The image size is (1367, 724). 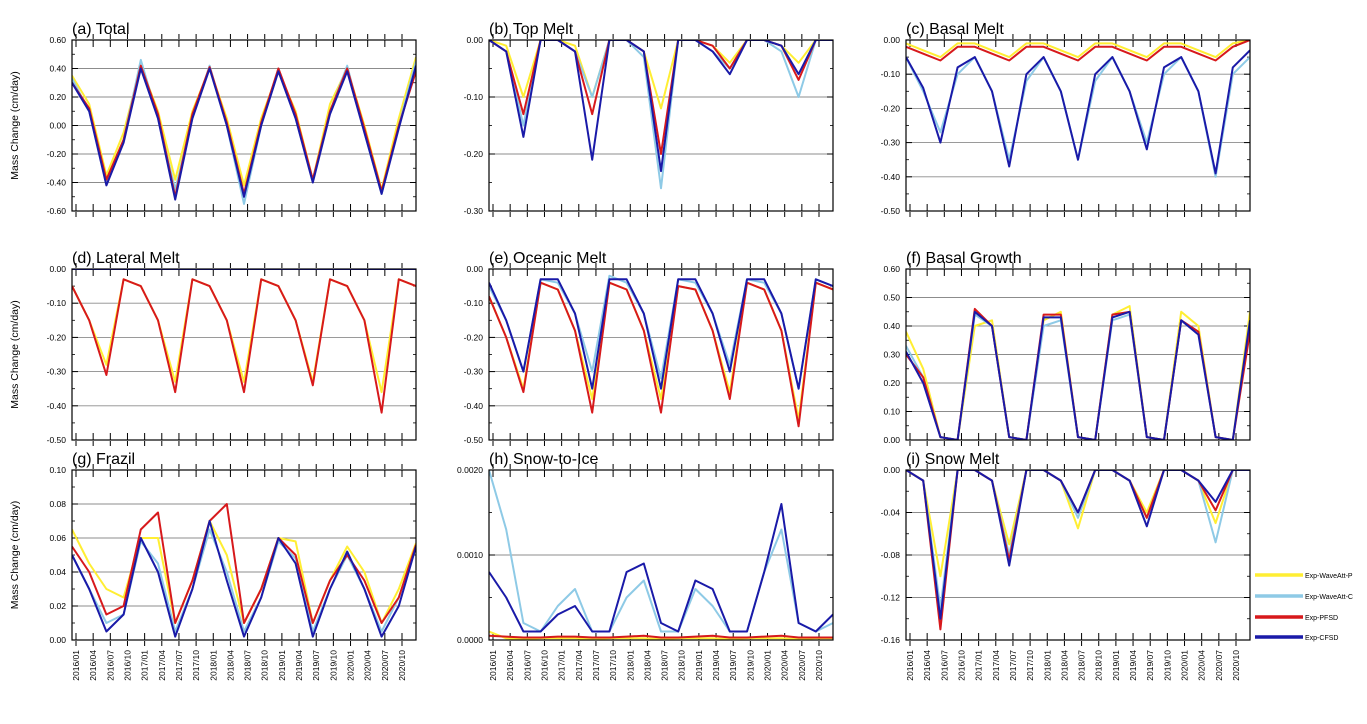 I want to click on x-tick-label: 2016/04, so click(x=510, y=665).